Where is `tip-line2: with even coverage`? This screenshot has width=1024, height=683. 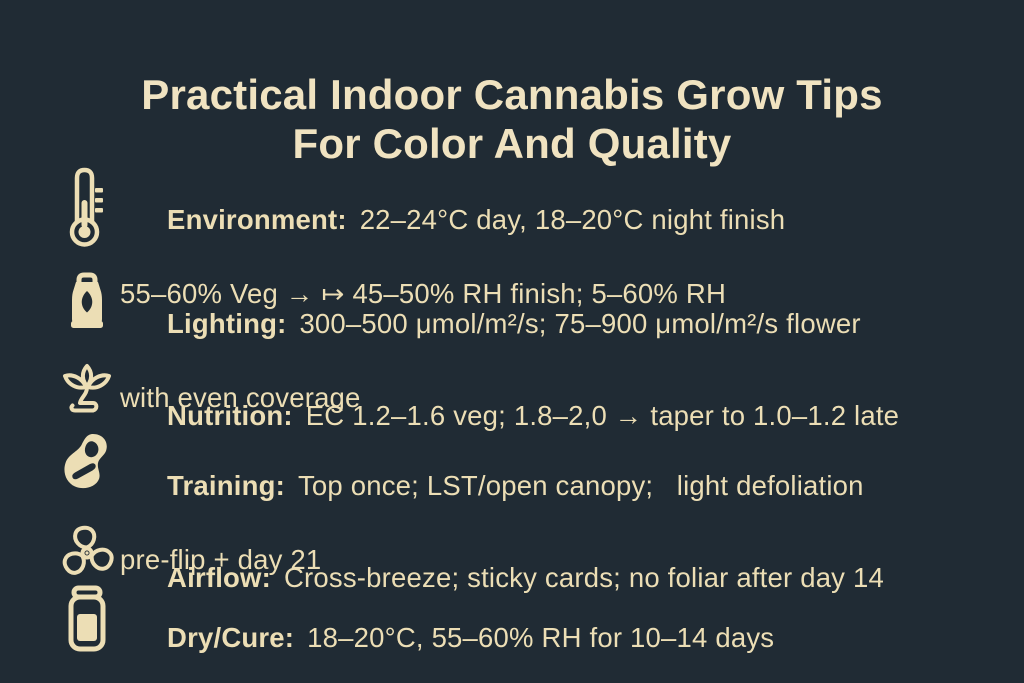 tip-line2: with even coverage is located at coordinates (240, 397).